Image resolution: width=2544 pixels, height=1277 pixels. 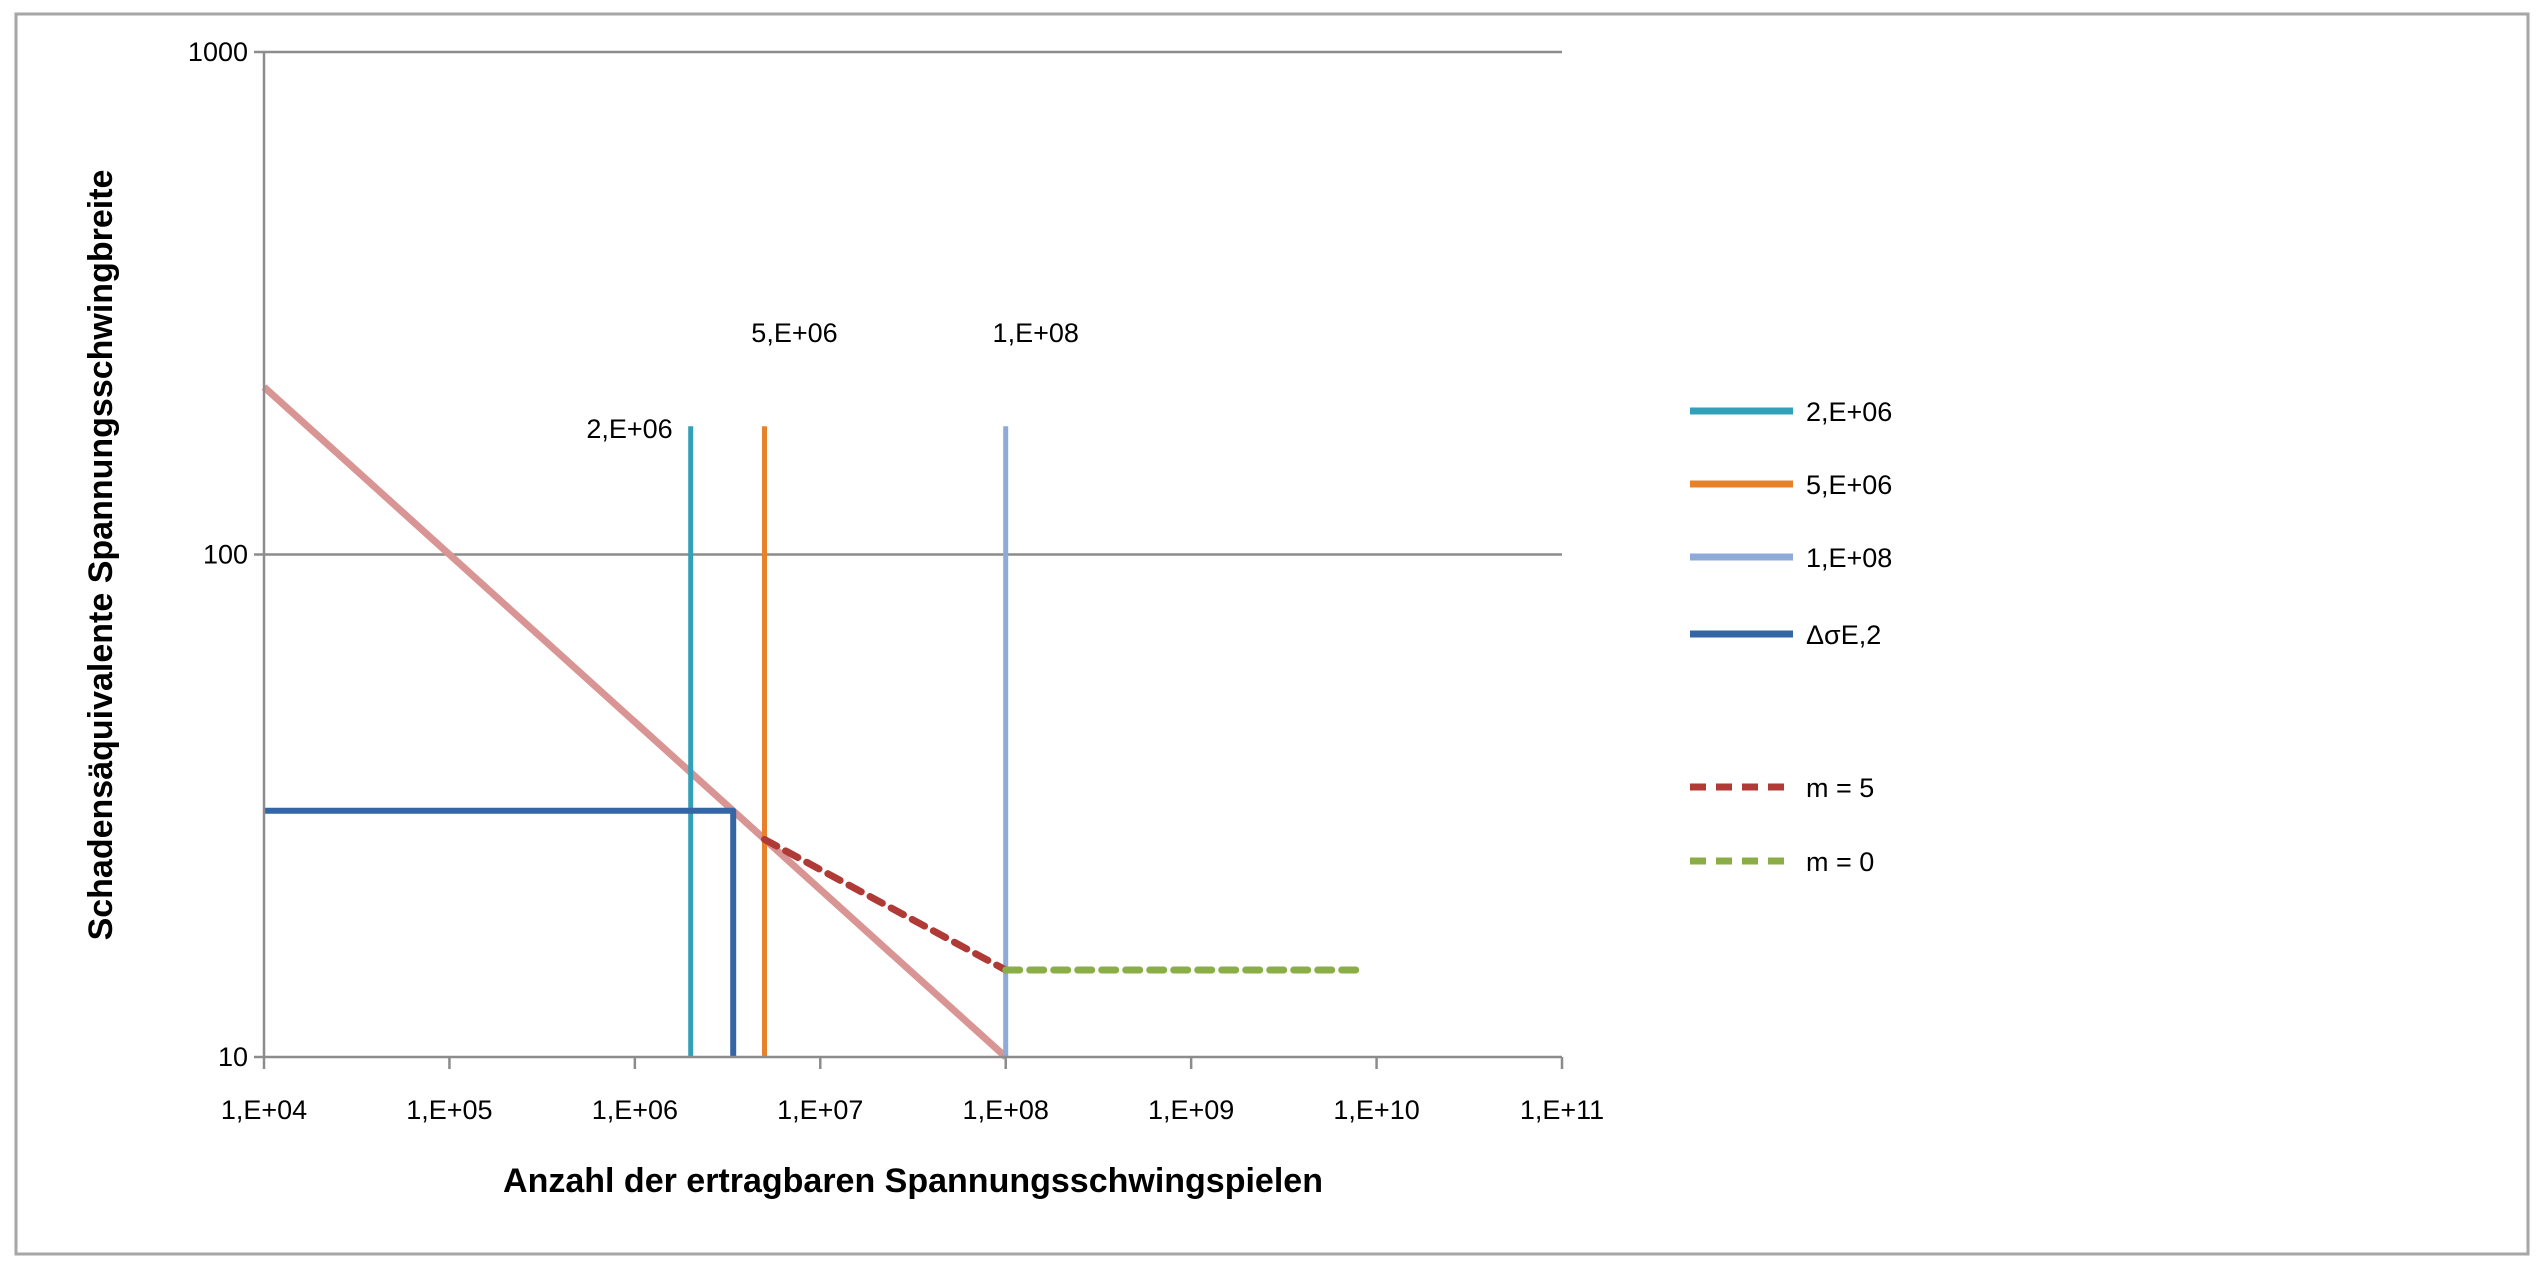 I want to click on series-m5, so click(x=885, y=904).